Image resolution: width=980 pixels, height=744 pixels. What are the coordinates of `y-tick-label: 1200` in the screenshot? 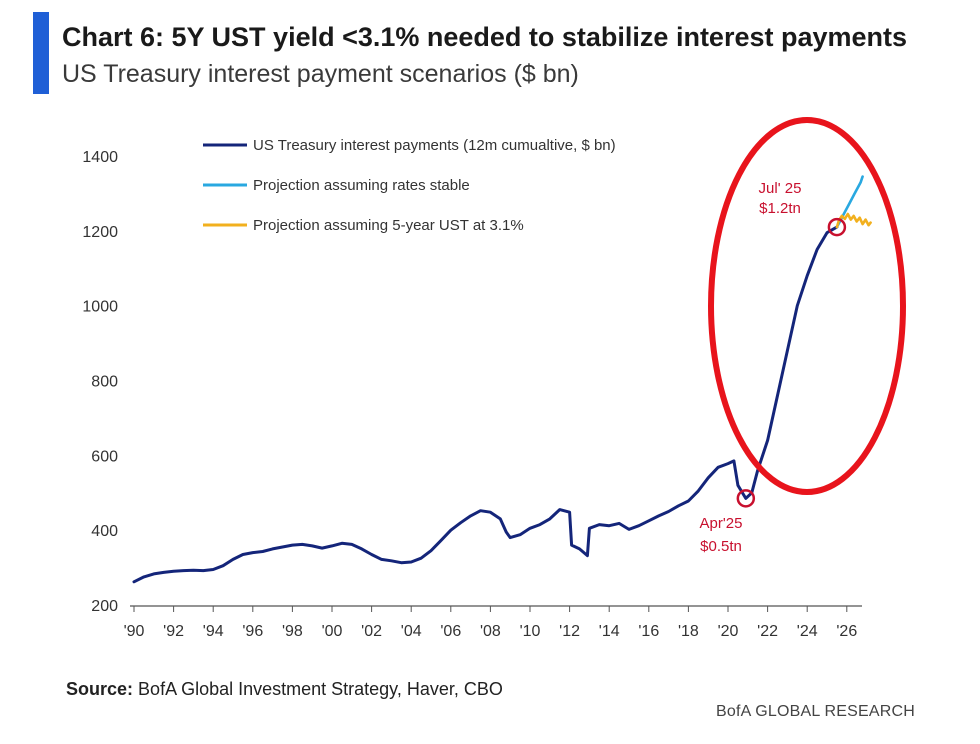 It's located at (100, 232).